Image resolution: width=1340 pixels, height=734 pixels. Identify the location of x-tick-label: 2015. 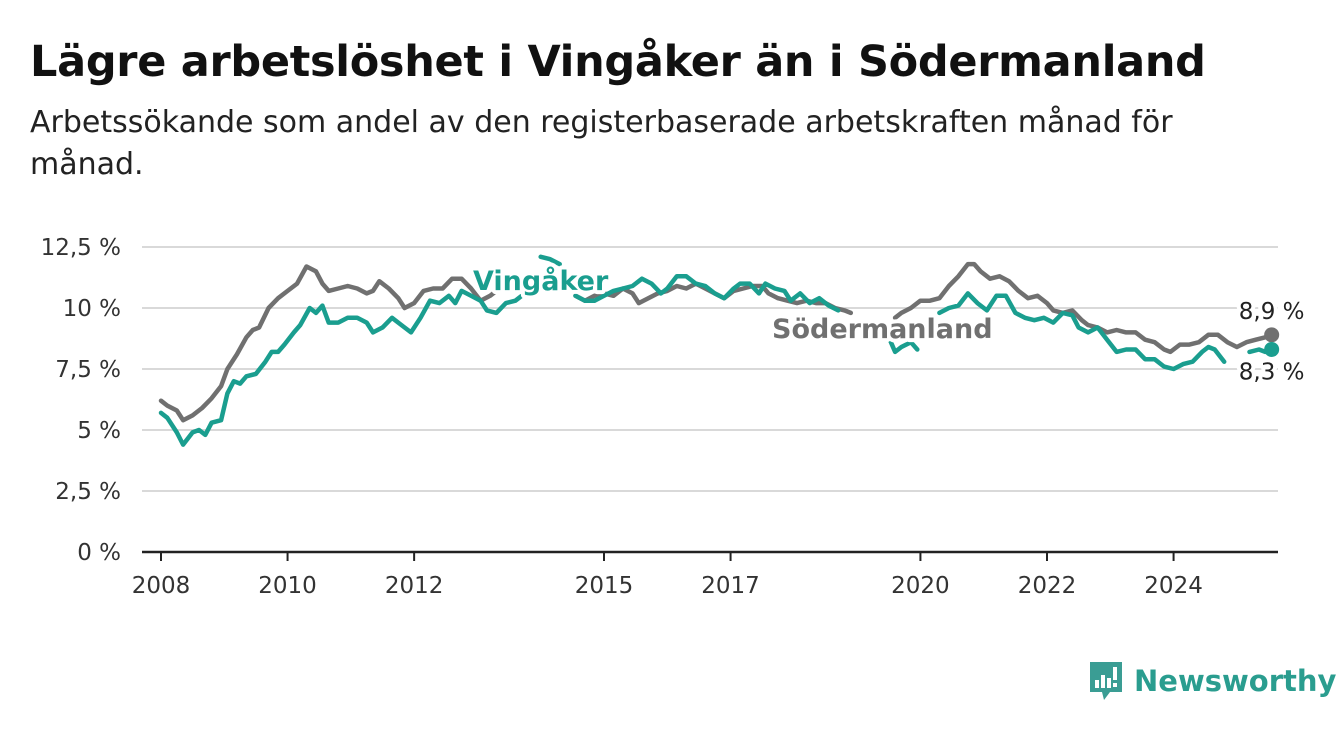
(604, 586).